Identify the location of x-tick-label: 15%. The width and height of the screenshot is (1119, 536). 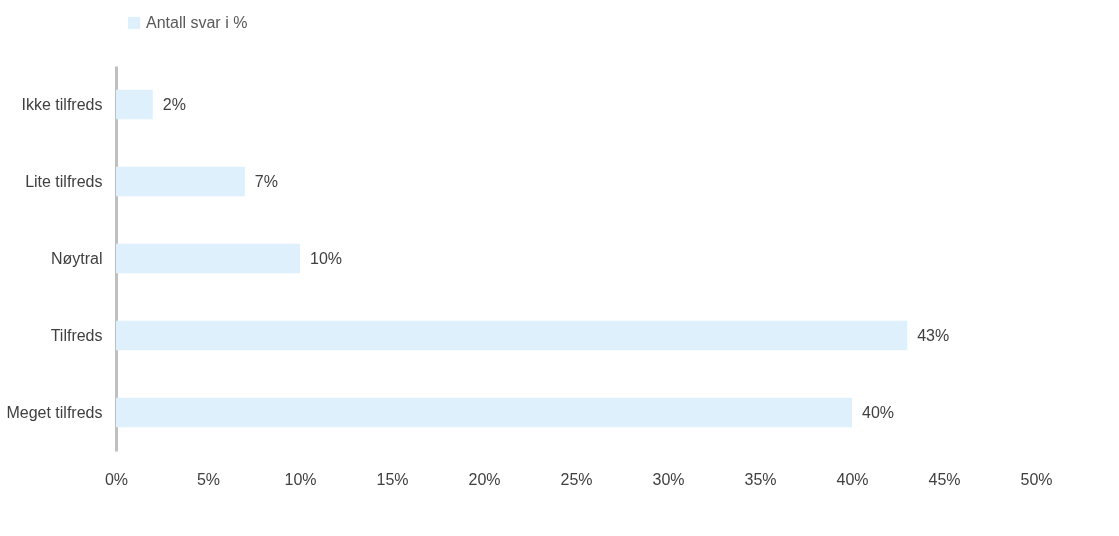
(392, 479).